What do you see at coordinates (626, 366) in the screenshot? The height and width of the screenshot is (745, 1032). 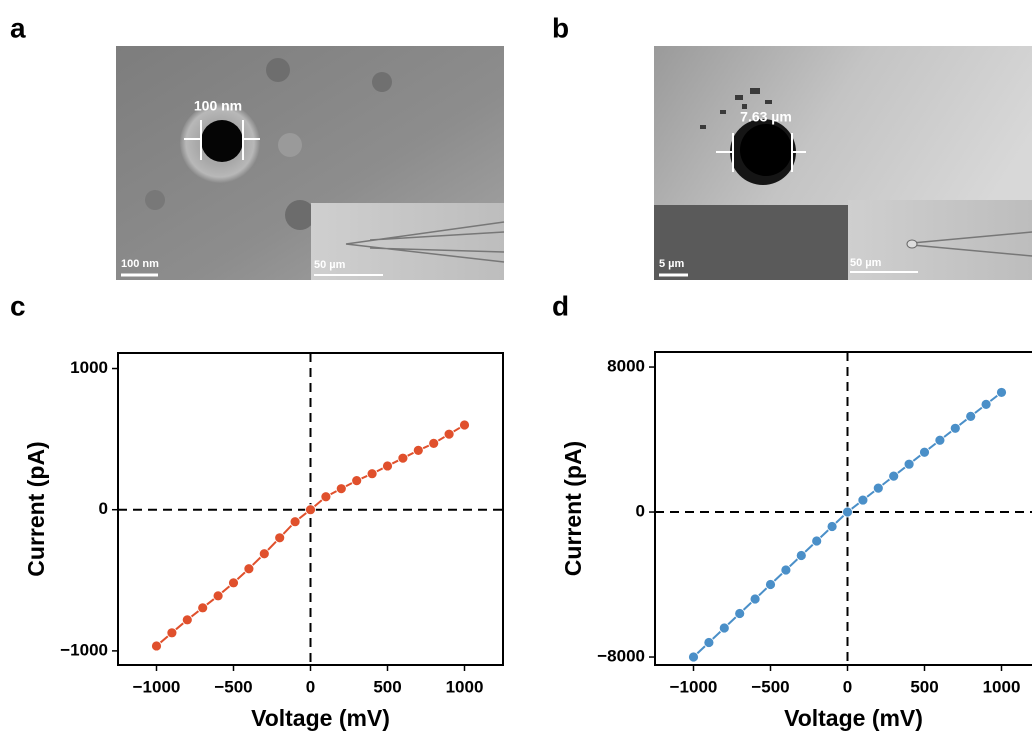 I see `y-tick-label: 8000` at bounding box center [626, 366].